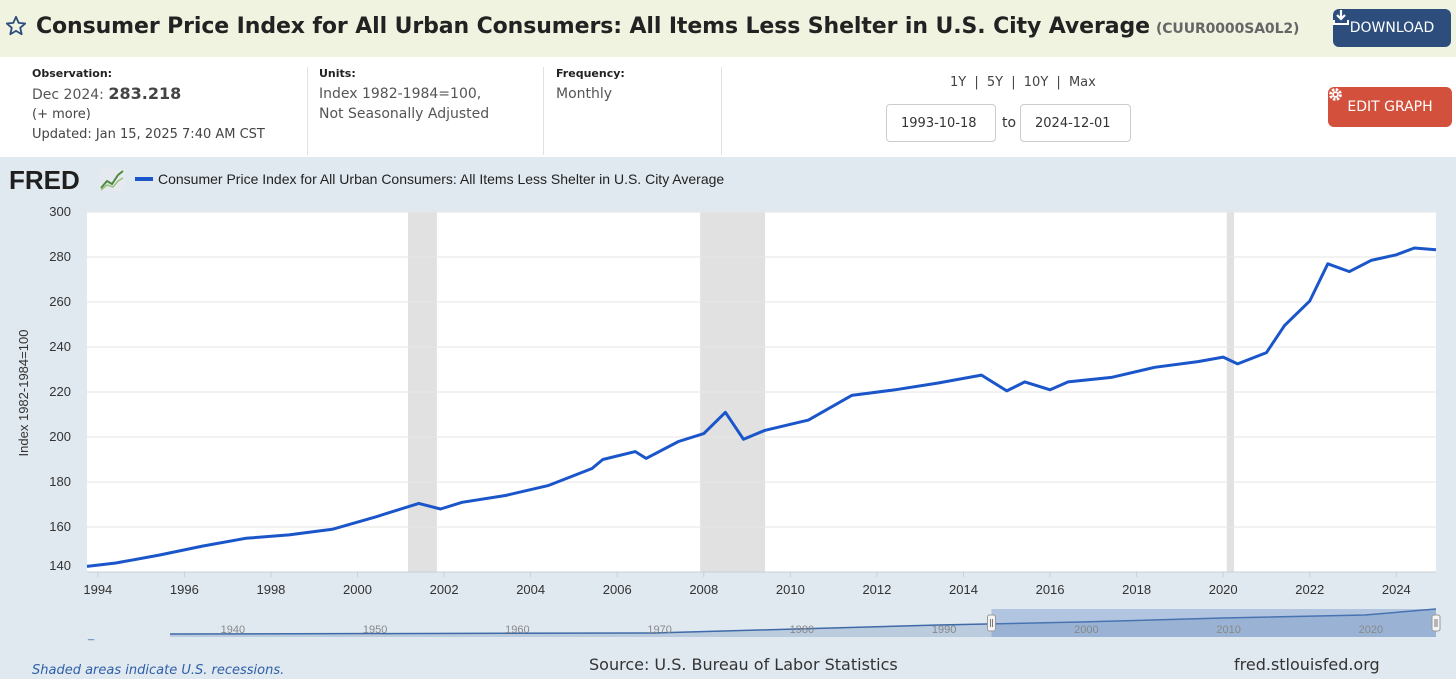 Image resolution: width=1456 pixels, height=679 pixels. Describe the element at coordinates (112, 180) in the screenshot. I see `fred-logo-chart-icon` at that location.